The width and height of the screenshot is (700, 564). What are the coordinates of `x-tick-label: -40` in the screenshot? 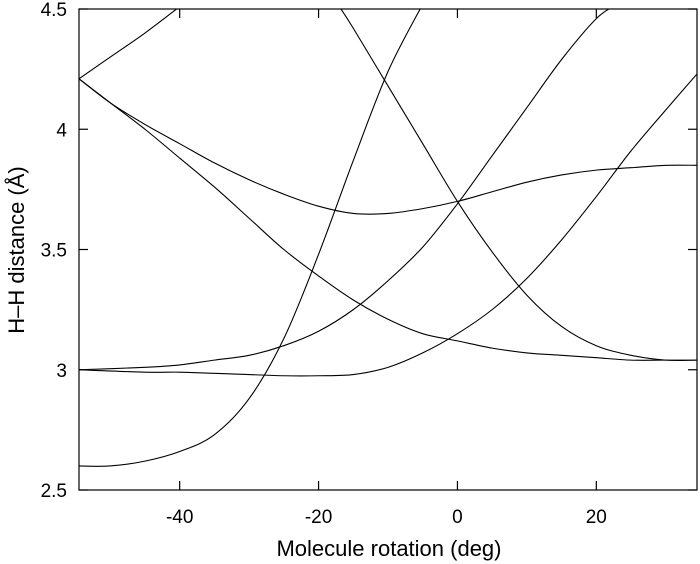 It's located at (179, 517).